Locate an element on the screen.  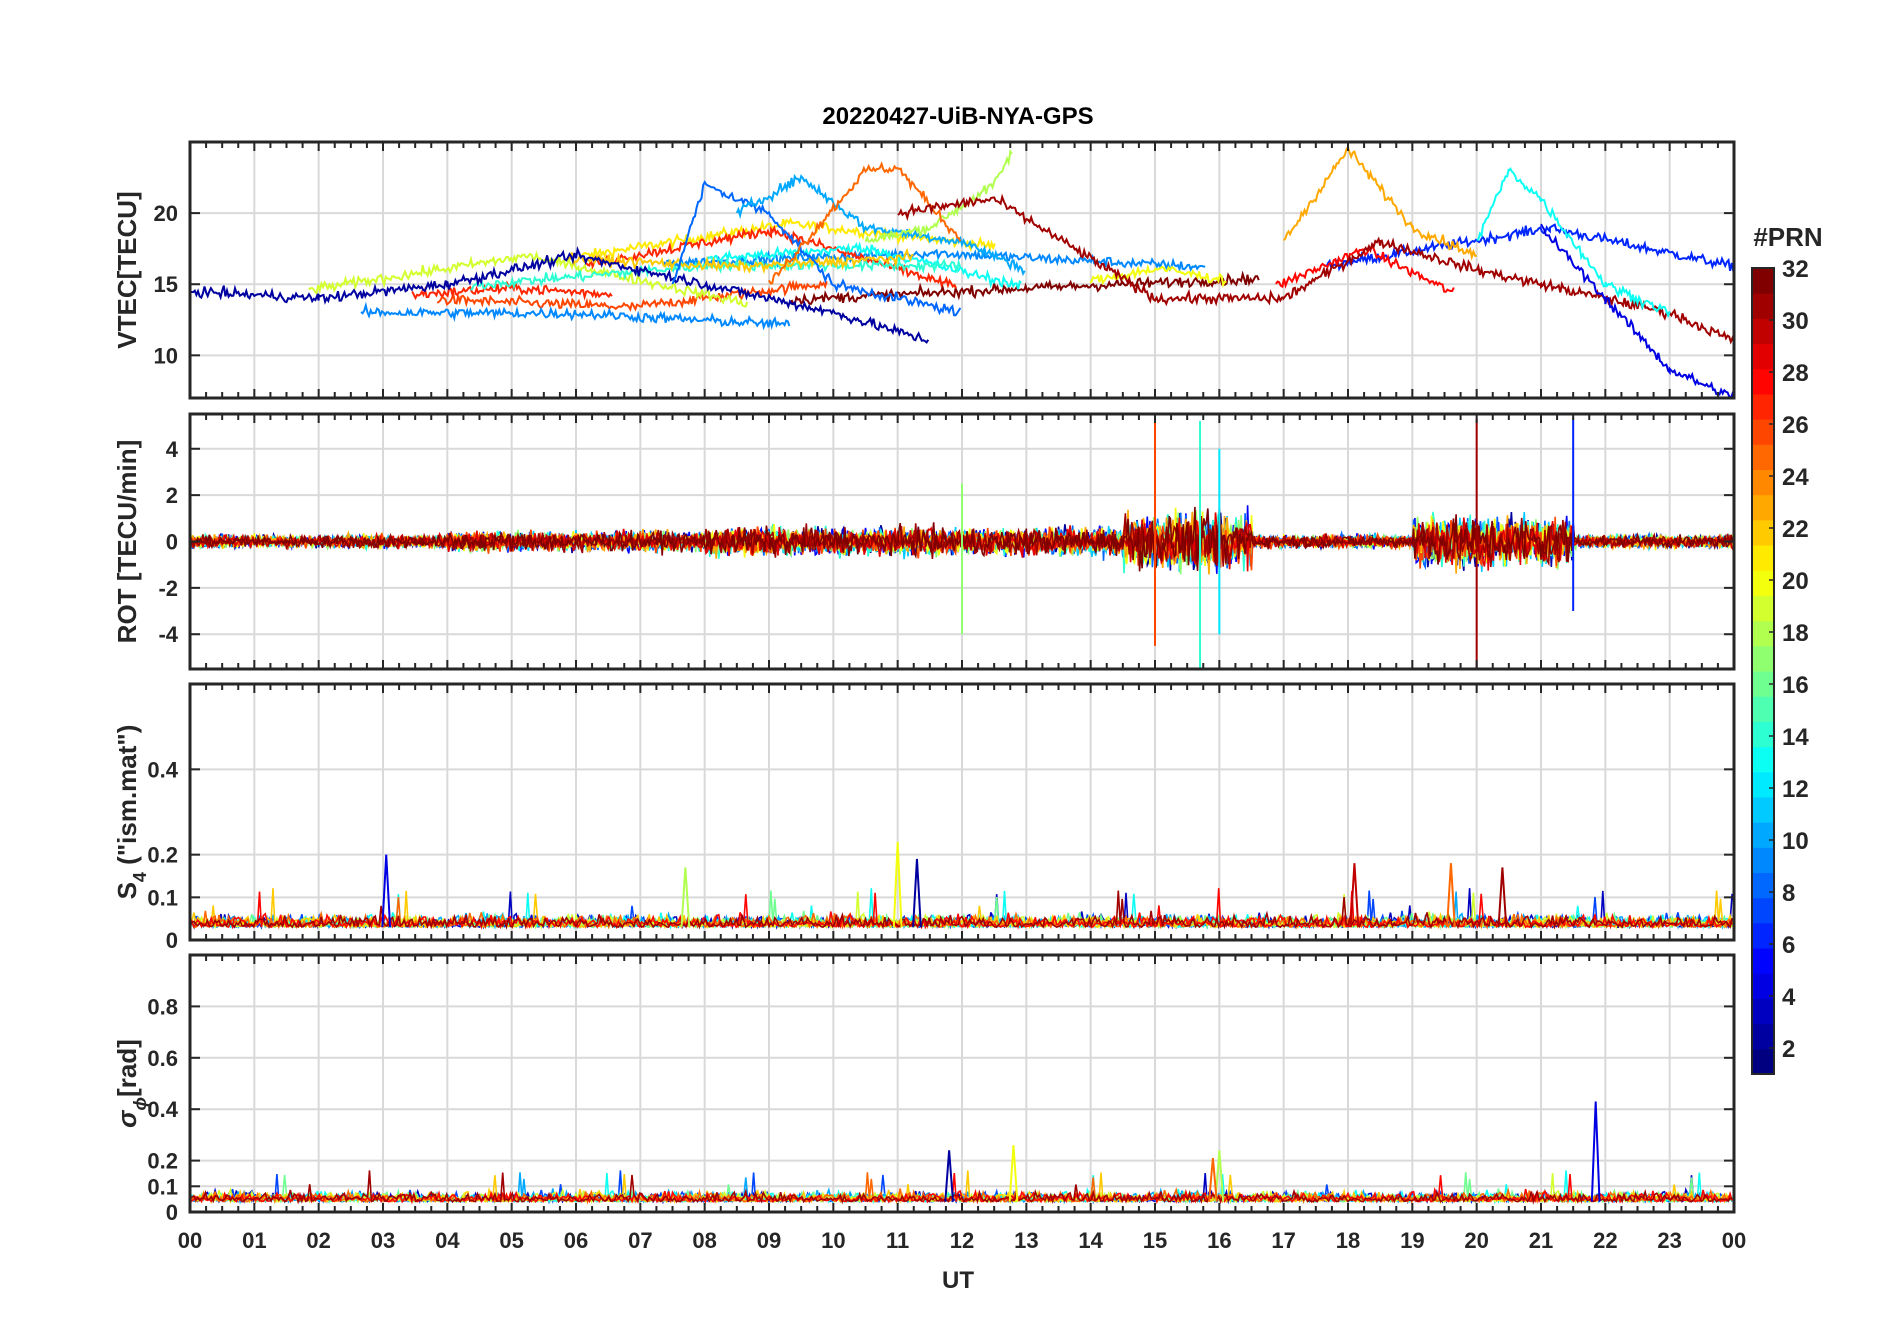
colorbar-tick-label: 10 is located at coordinates (1795, 841).